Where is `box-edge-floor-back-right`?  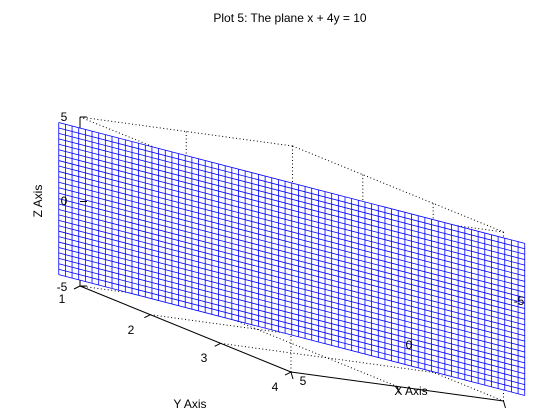
box-edge-floor-back-right is located at coordinates (398, 358).